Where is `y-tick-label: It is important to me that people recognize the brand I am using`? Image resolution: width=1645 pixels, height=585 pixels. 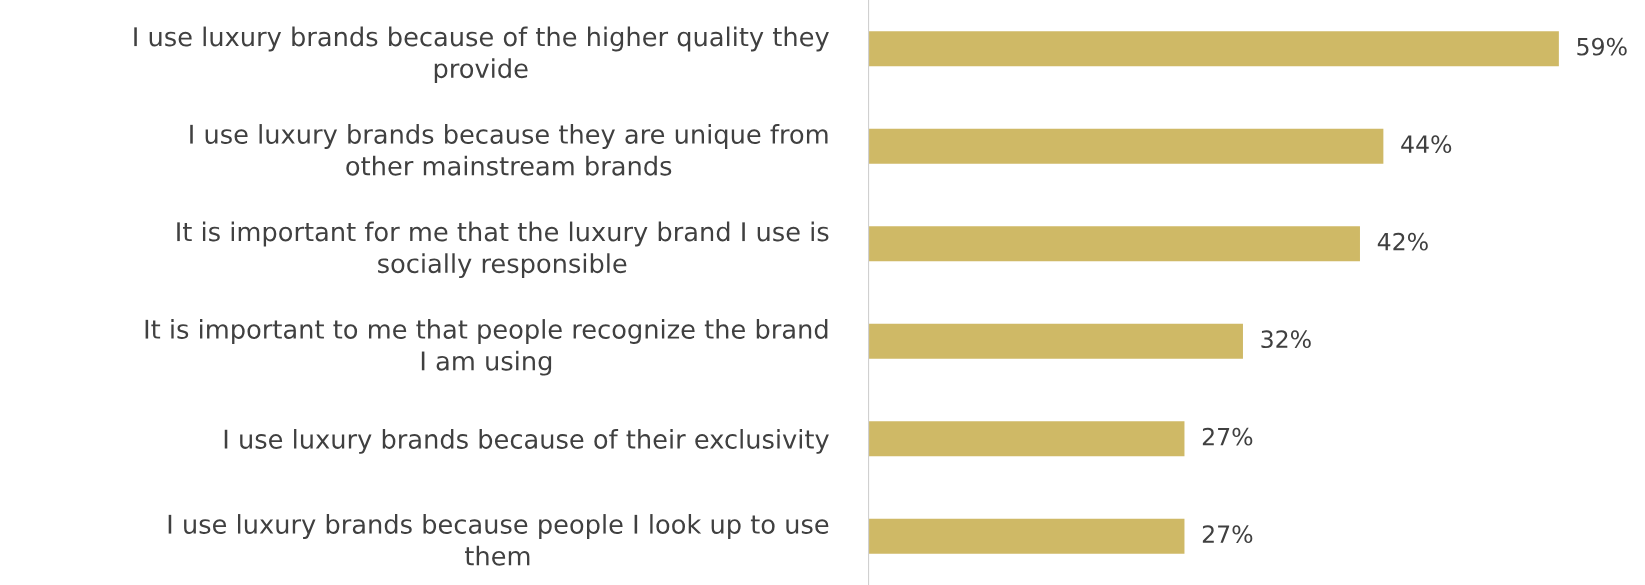
y-tick-label: It is important to me that people recognize the brand I am using is located at coordinates (486, 347).